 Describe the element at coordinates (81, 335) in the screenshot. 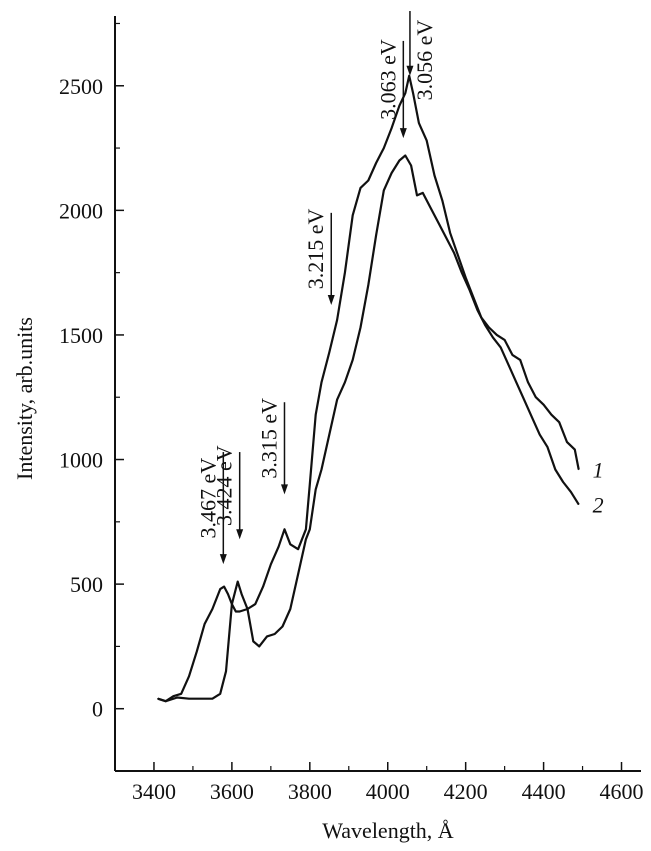

I see `y-tick-label: 1500` at that location.